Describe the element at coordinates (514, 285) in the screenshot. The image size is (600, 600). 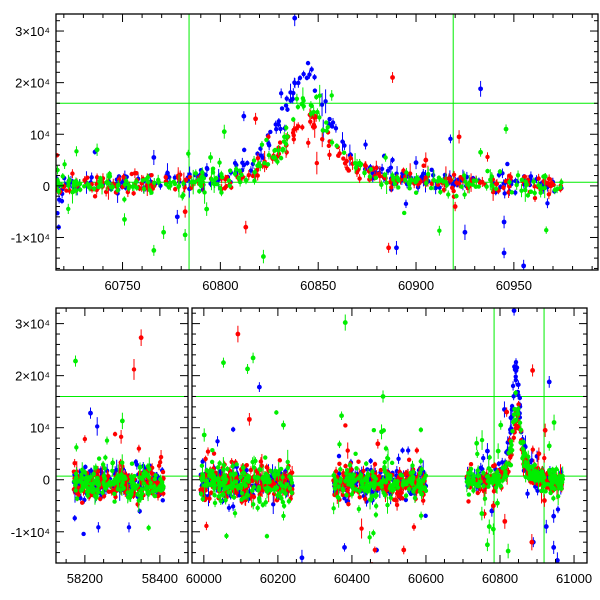
I see `x-tick-label: 60950` at that location.